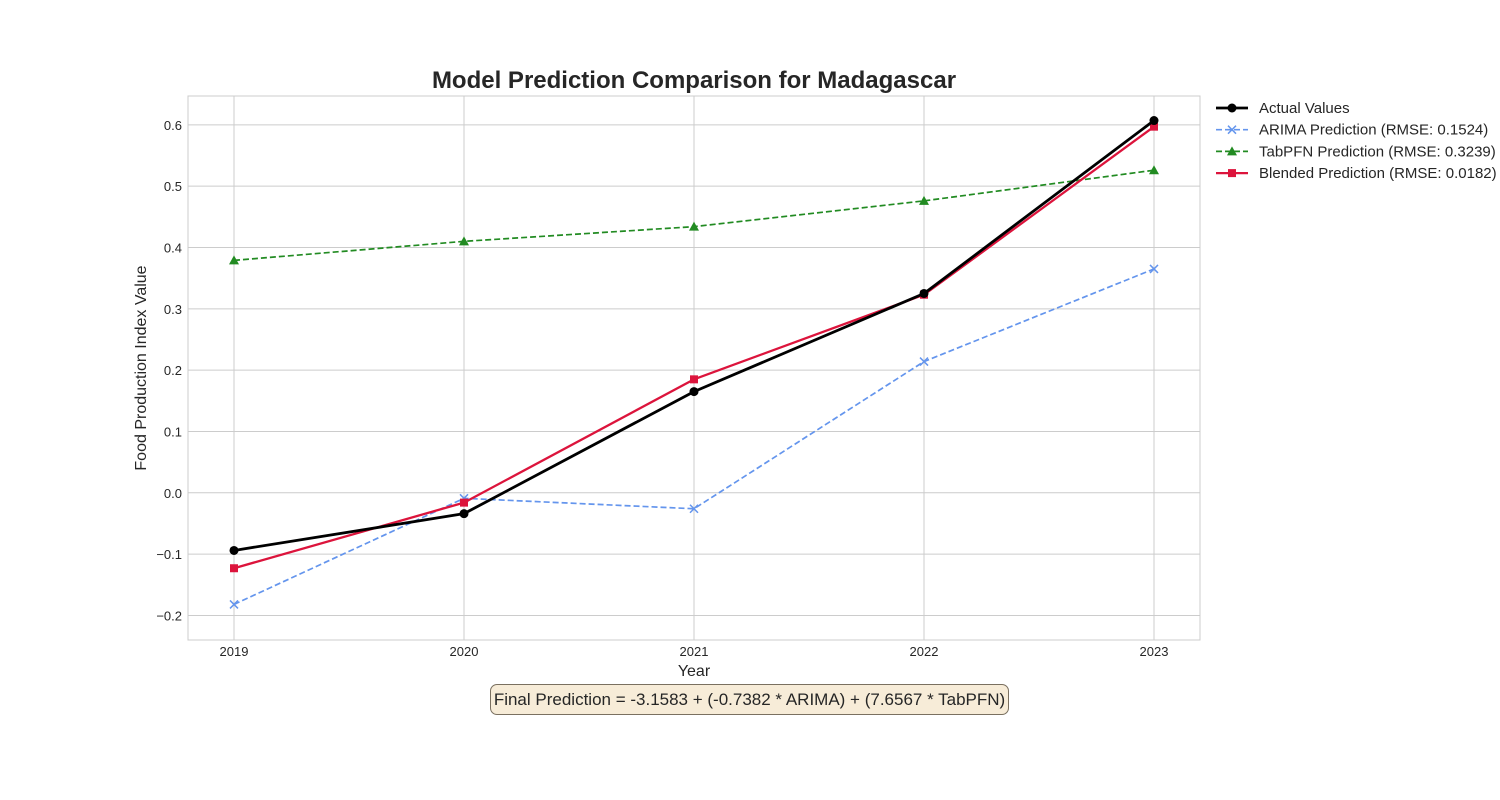  I want to click on legend-item: Actual Values, so click(1283, 108).